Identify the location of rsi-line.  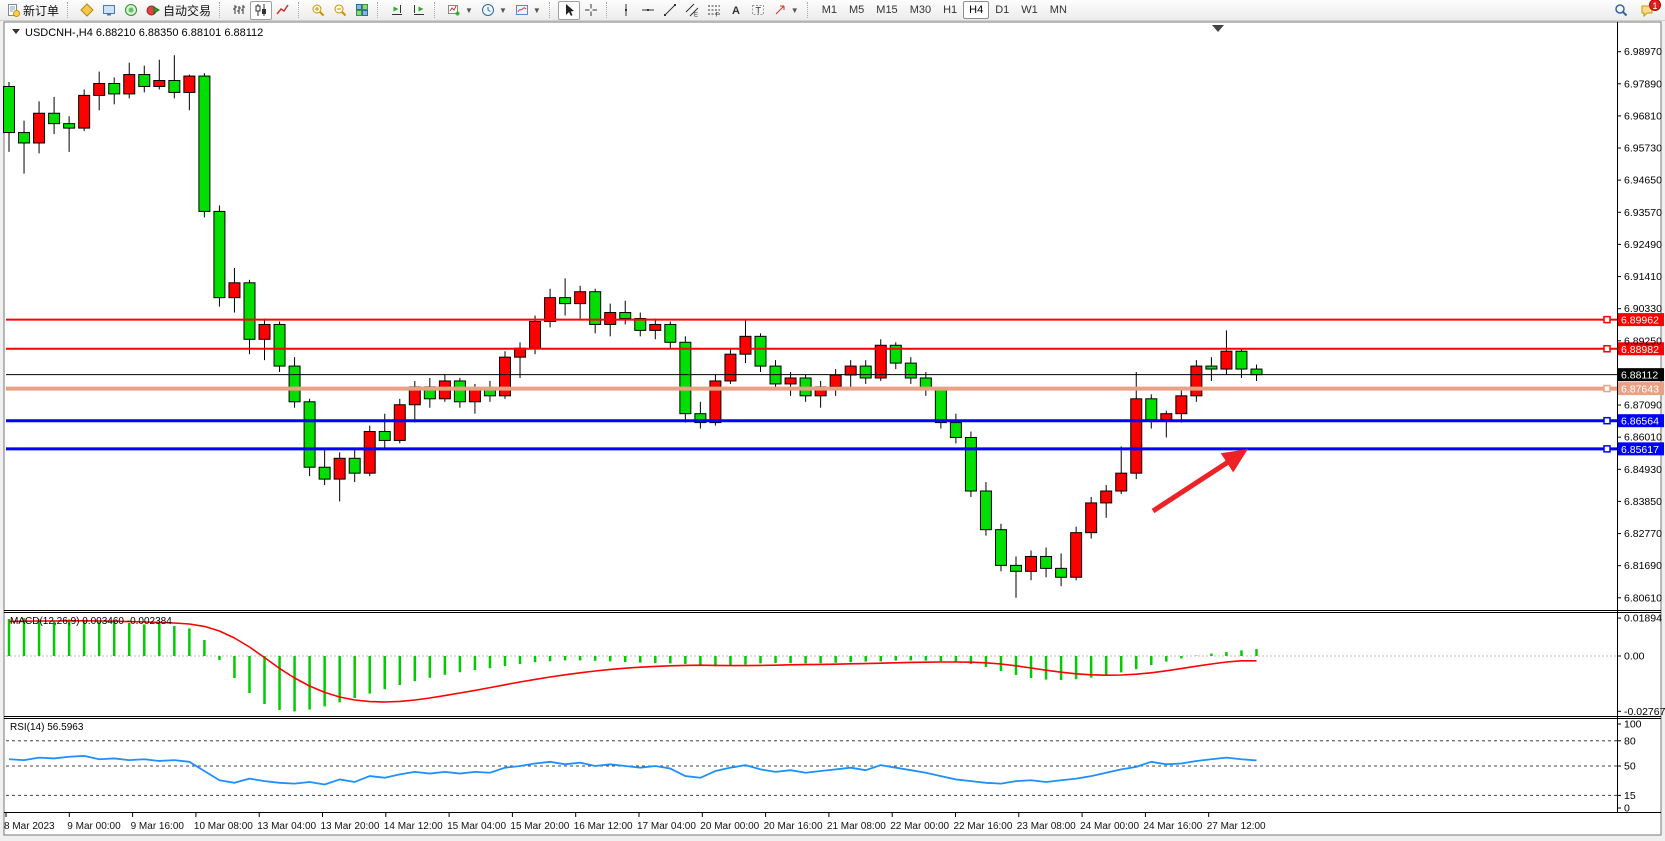
(632, 770).